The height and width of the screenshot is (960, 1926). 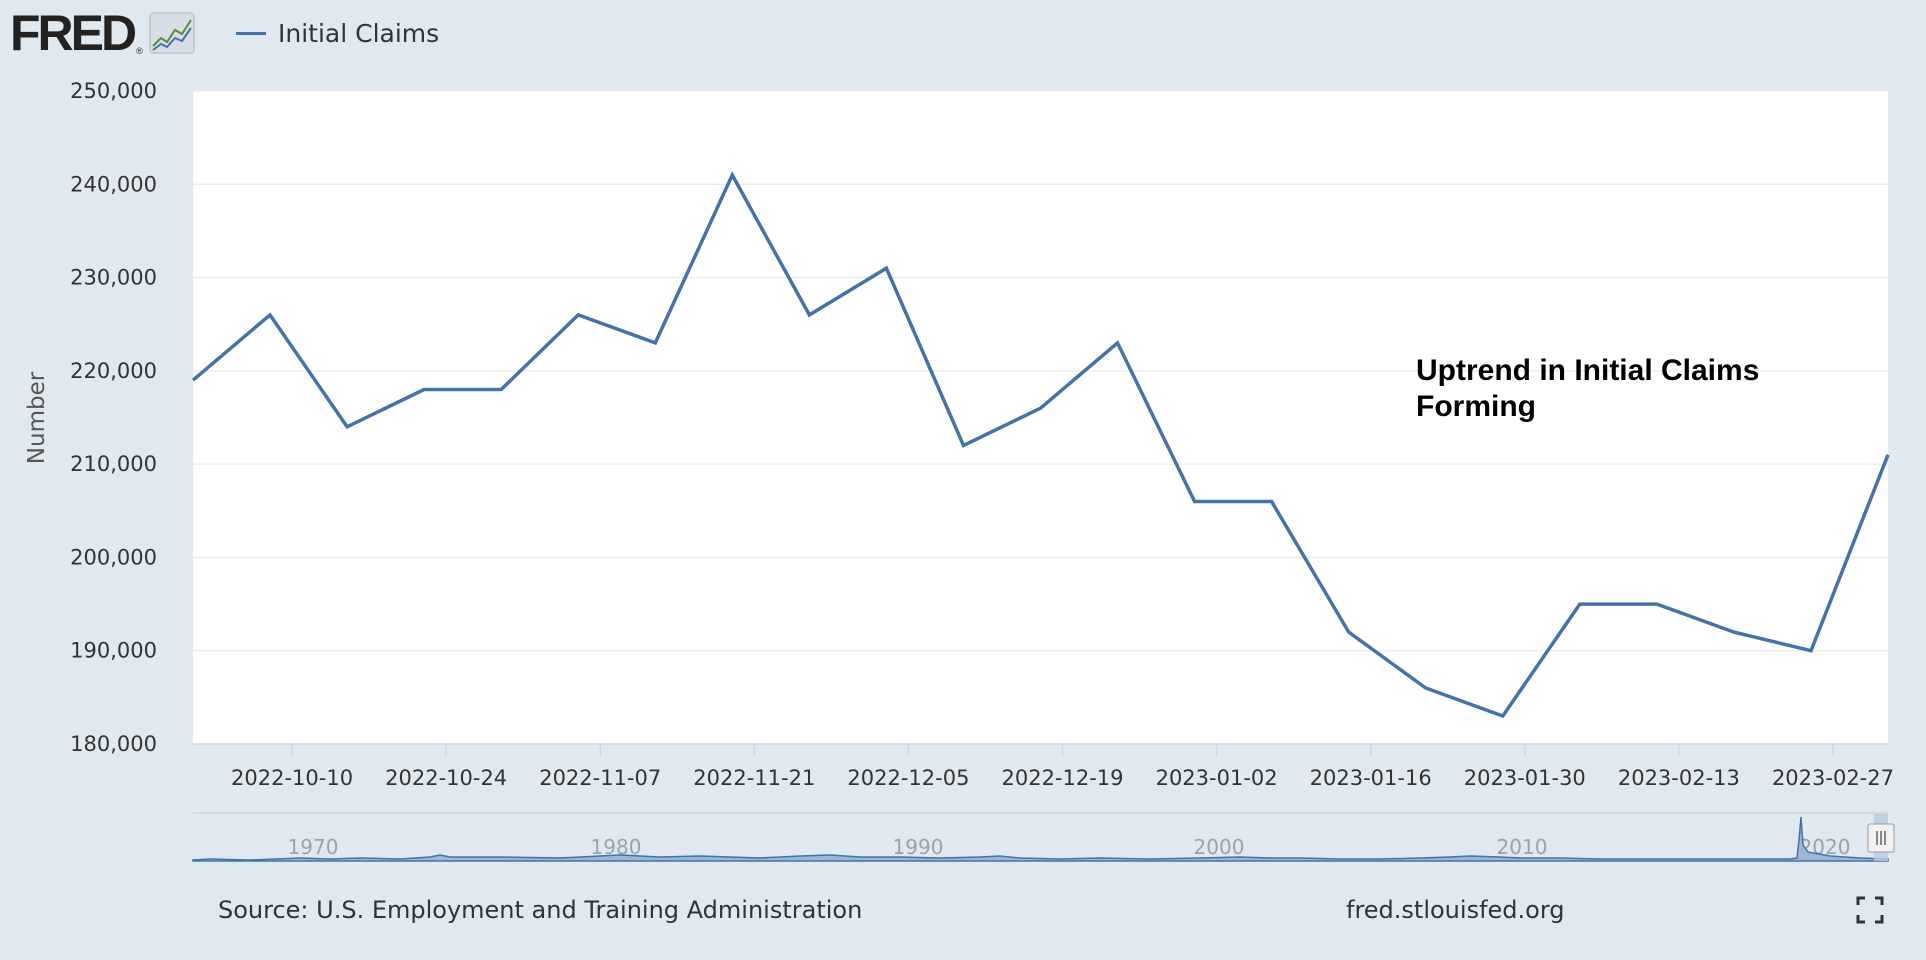 I want to click on legend: Initial Claims, so click(x=337, y=33).